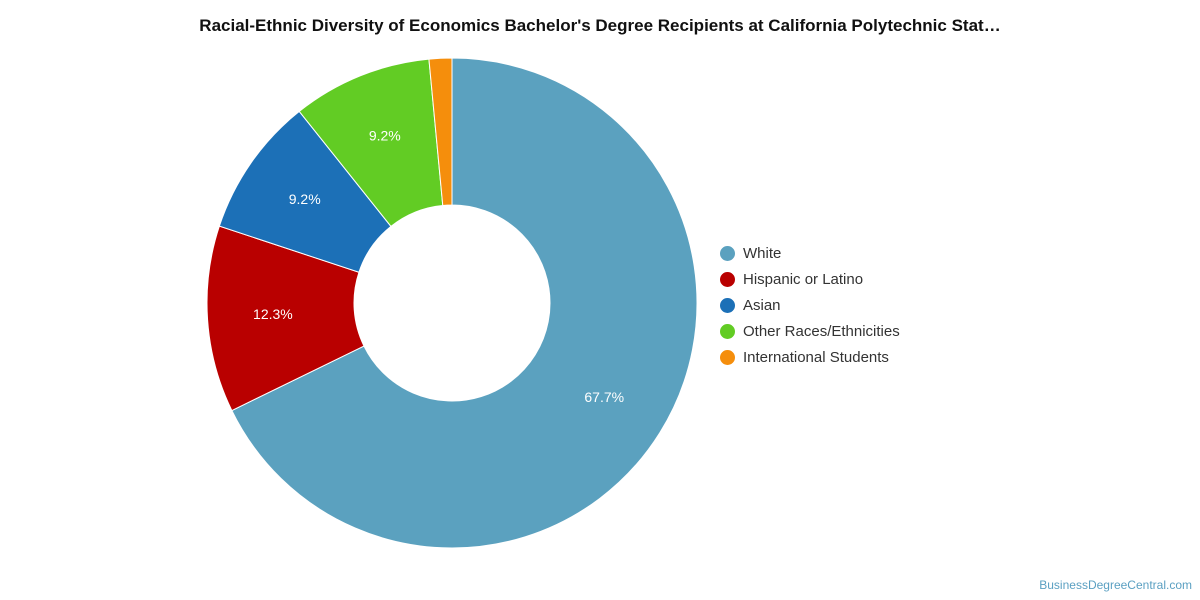 The height and width of the screenshot is (600, 1200). What do you see at coordinates (438, 266) in the screenshot?
I see `slice-labels: 67.7% 12.3% 9.2% 9.2%` at bounding box center [438, 266].